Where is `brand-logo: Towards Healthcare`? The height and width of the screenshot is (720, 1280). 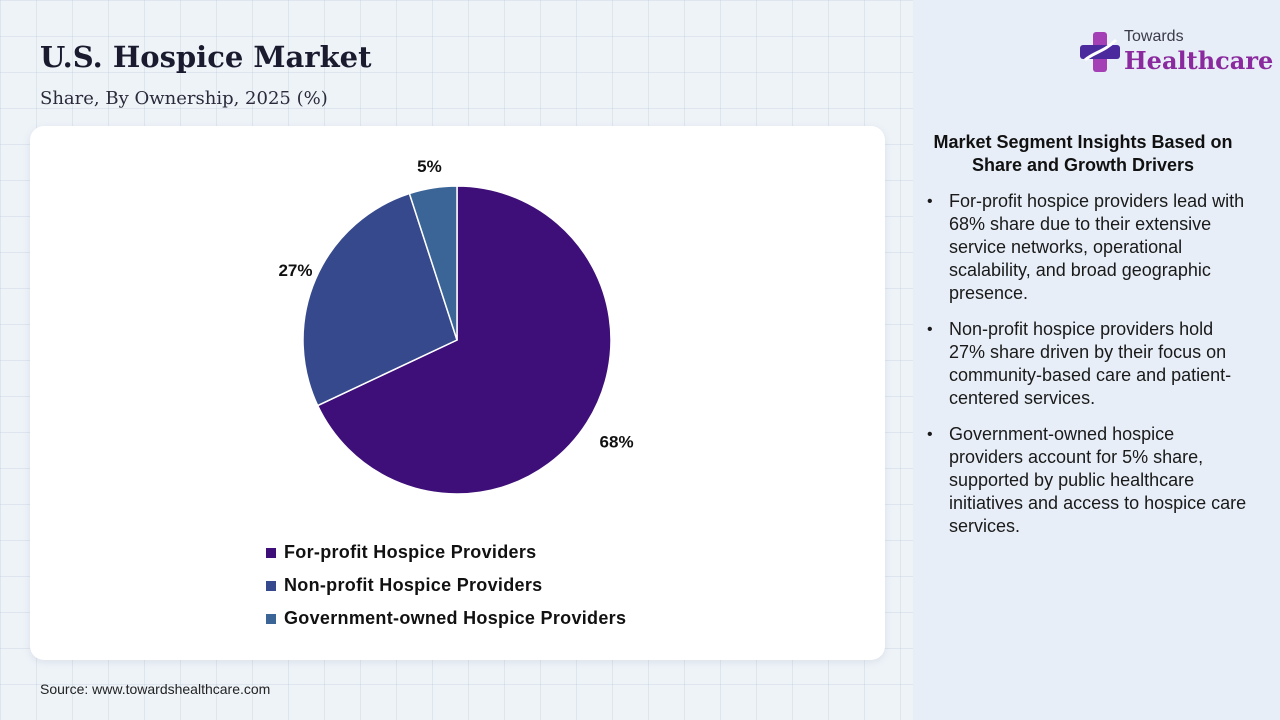
brand-logo: Towards Healthcare is located at coordinates (1176, 54).